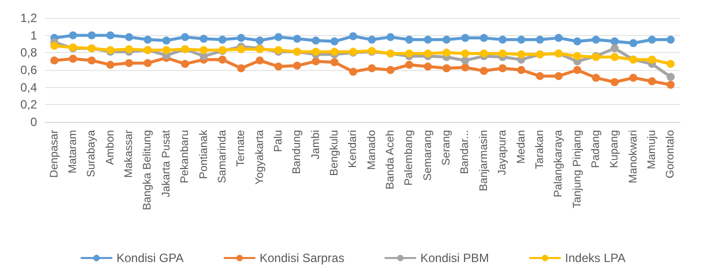 Image resolution: width=706 pixels, height=271 pixels. What do you see at coordinates (577, 169) in the screenshot?
I see `x-tick-label: Tanjung Pinjang` at bounding box center [577, 169].